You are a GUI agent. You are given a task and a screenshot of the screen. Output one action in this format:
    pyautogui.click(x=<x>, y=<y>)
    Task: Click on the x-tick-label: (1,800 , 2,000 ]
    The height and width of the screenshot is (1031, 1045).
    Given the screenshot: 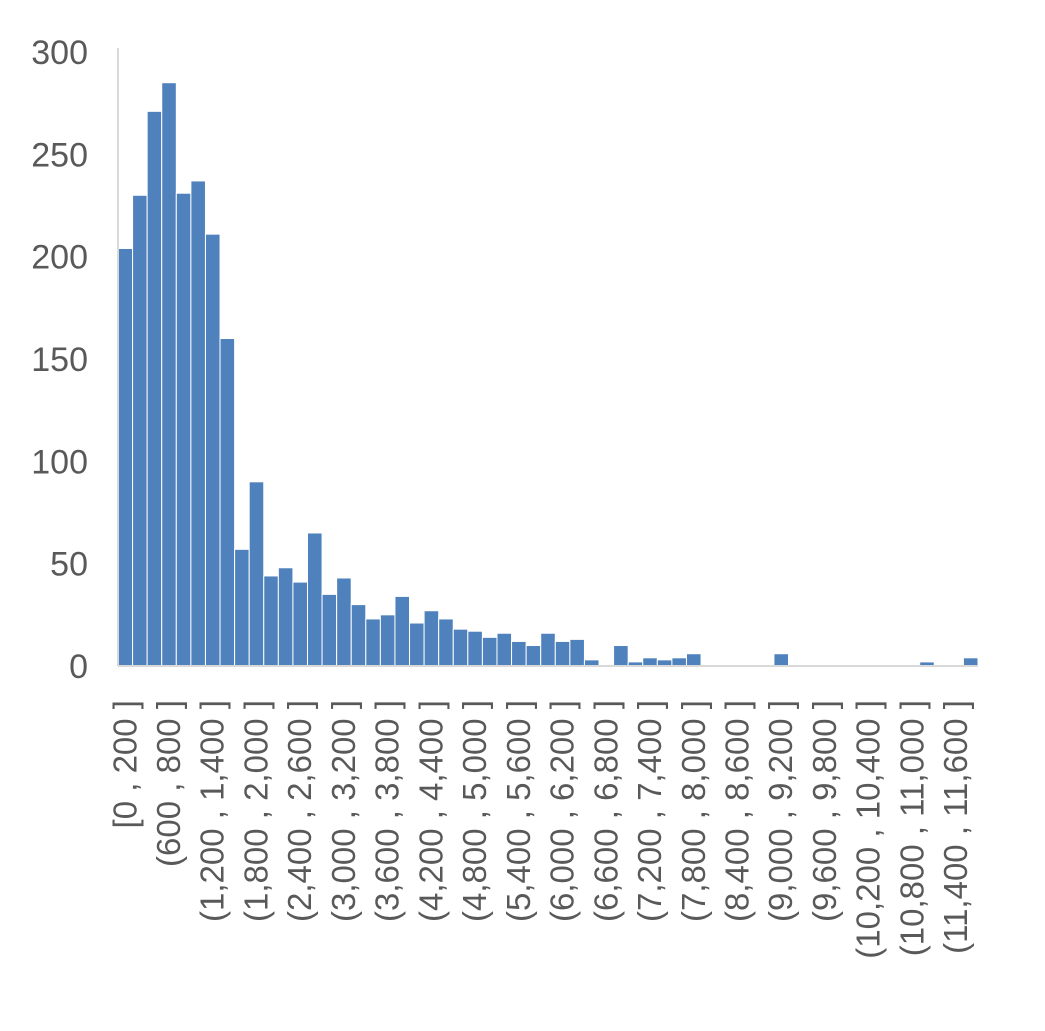 What is the action you would take?
    pyautogui.click(x=255, y=811)
    